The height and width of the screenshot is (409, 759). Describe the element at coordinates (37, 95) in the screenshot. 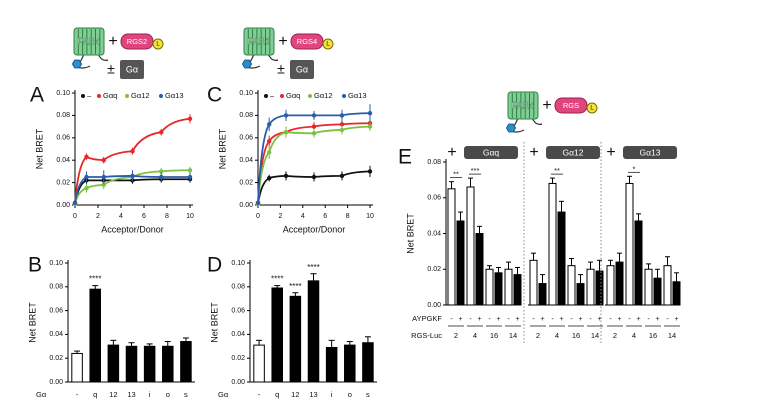

I see `panel-letter: A` at that location.